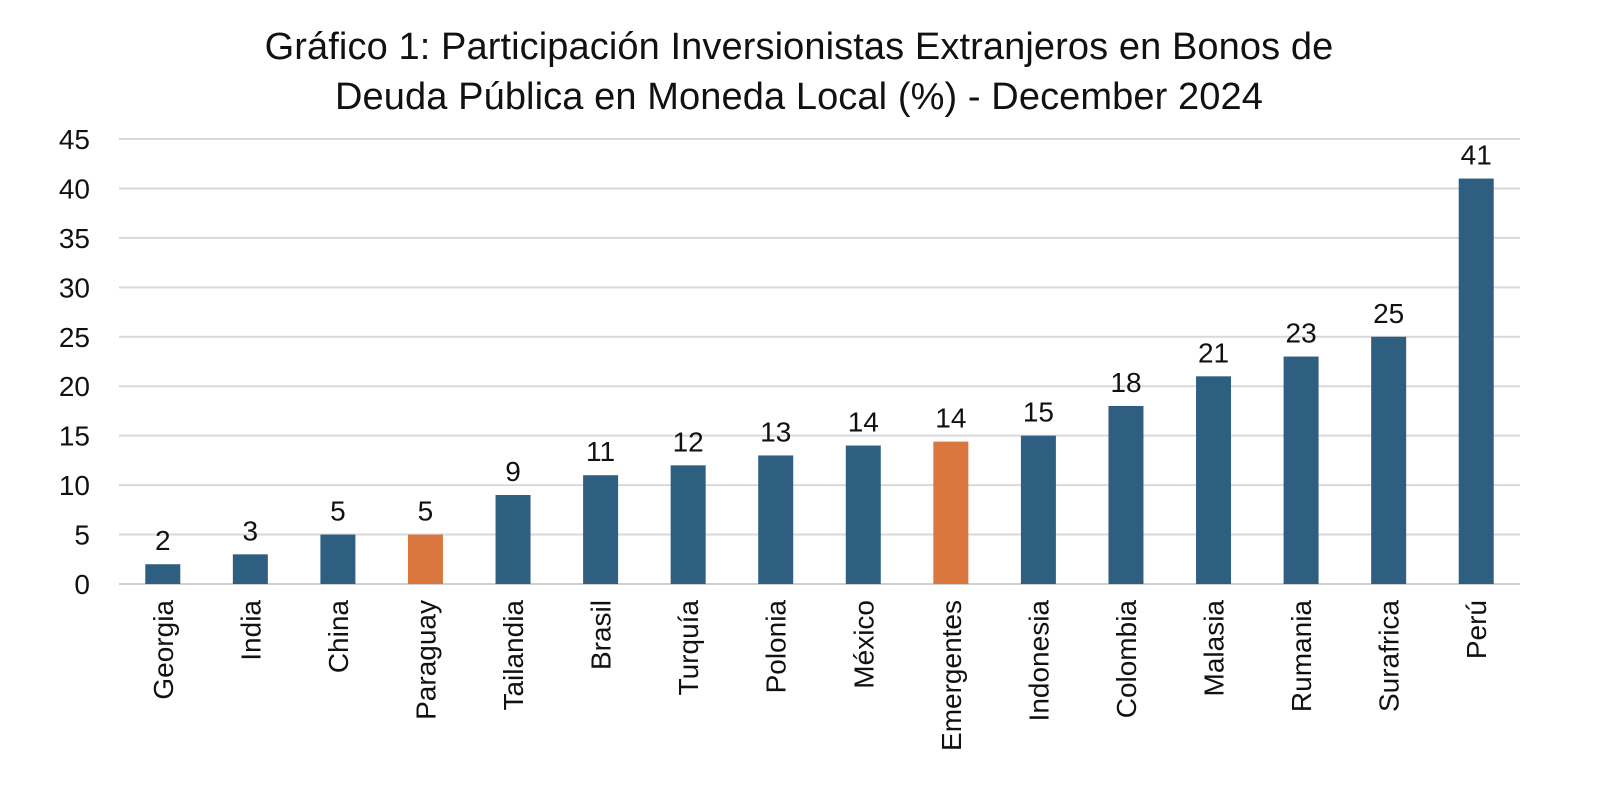  Describe the element at coordinates (1126, 495) in the screenshot. I see `bar-colombia` at that location.